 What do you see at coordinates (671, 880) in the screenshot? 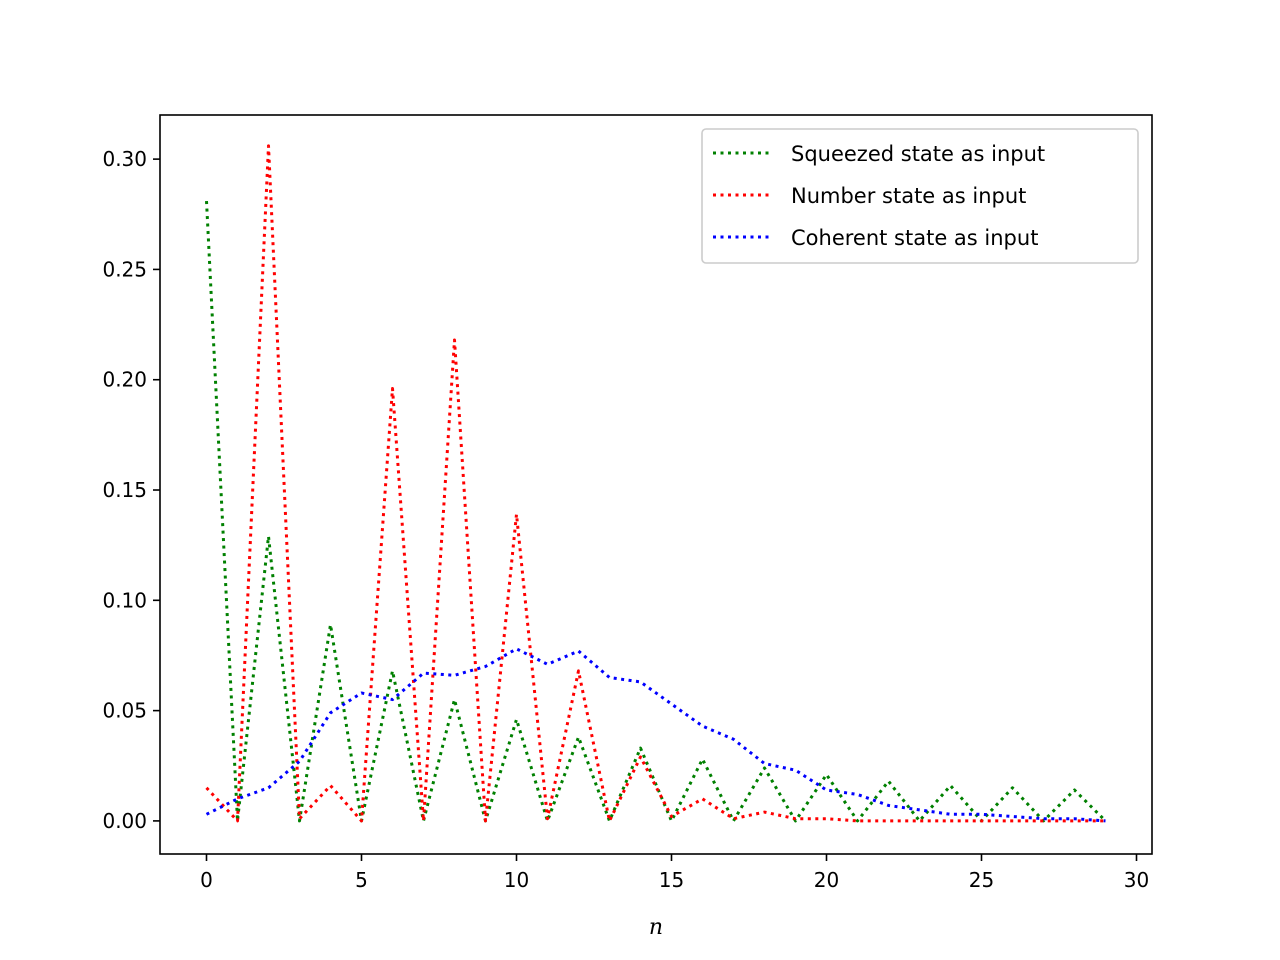
I see `x-tick-label: 15` at bounding box center [671, 880].